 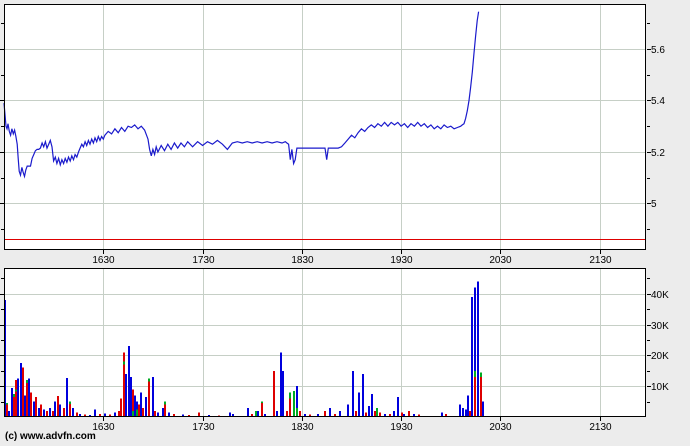 I want to click on y-axis-label: 5.4, so click(x=658, y=101).